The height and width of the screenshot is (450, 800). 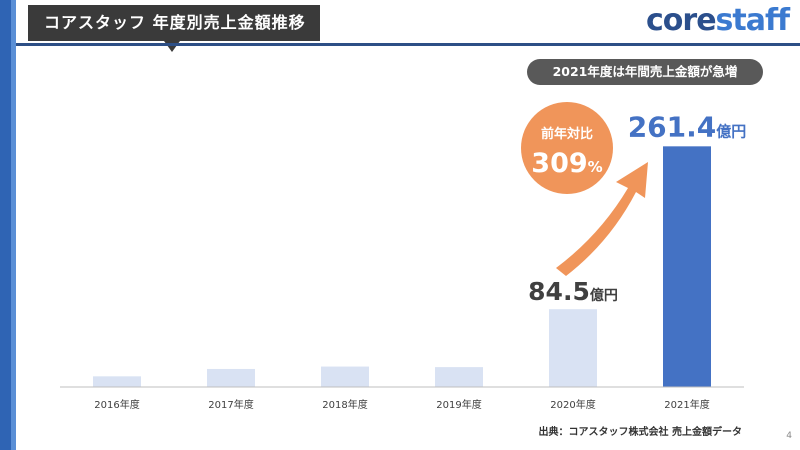 What do you see at coordinates (602, 219) in the screenshot?
I see `growth-arrow` at bounding box center [602, 219].